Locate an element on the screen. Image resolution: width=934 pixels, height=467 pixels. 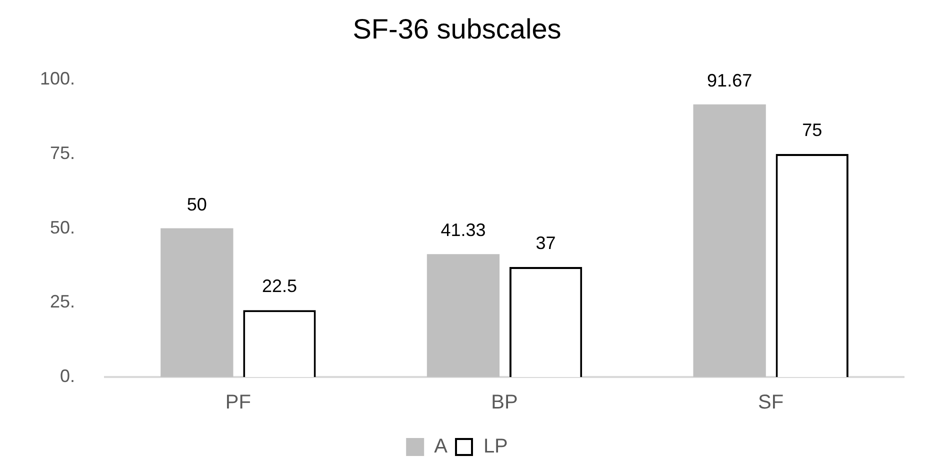
y-tick-label: 75. is located at coordinates (63, 152).